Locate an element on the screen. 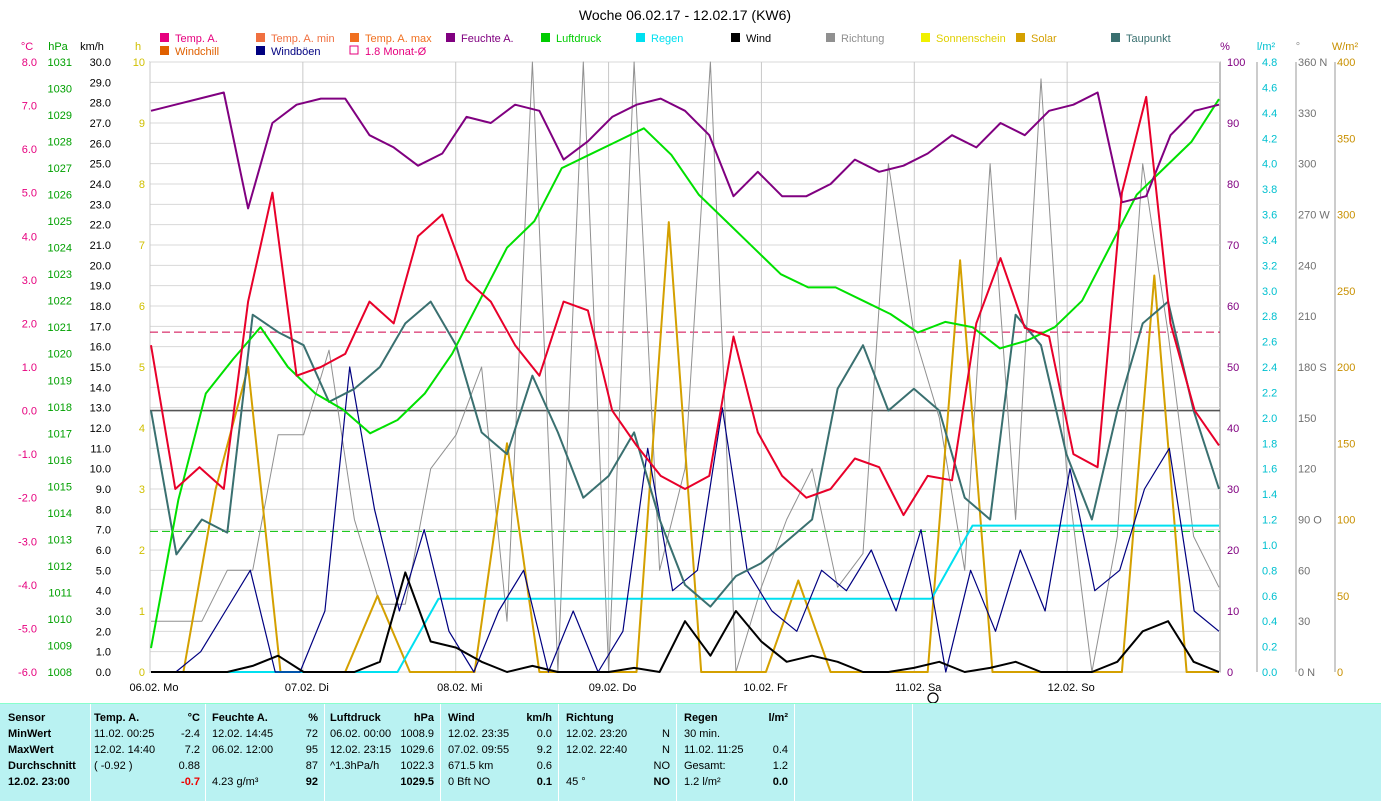 Image resolution: width=1381 pixels, height=801 pixels. rain-tick-label: 1.2 is located at coordinates (1269, 521).